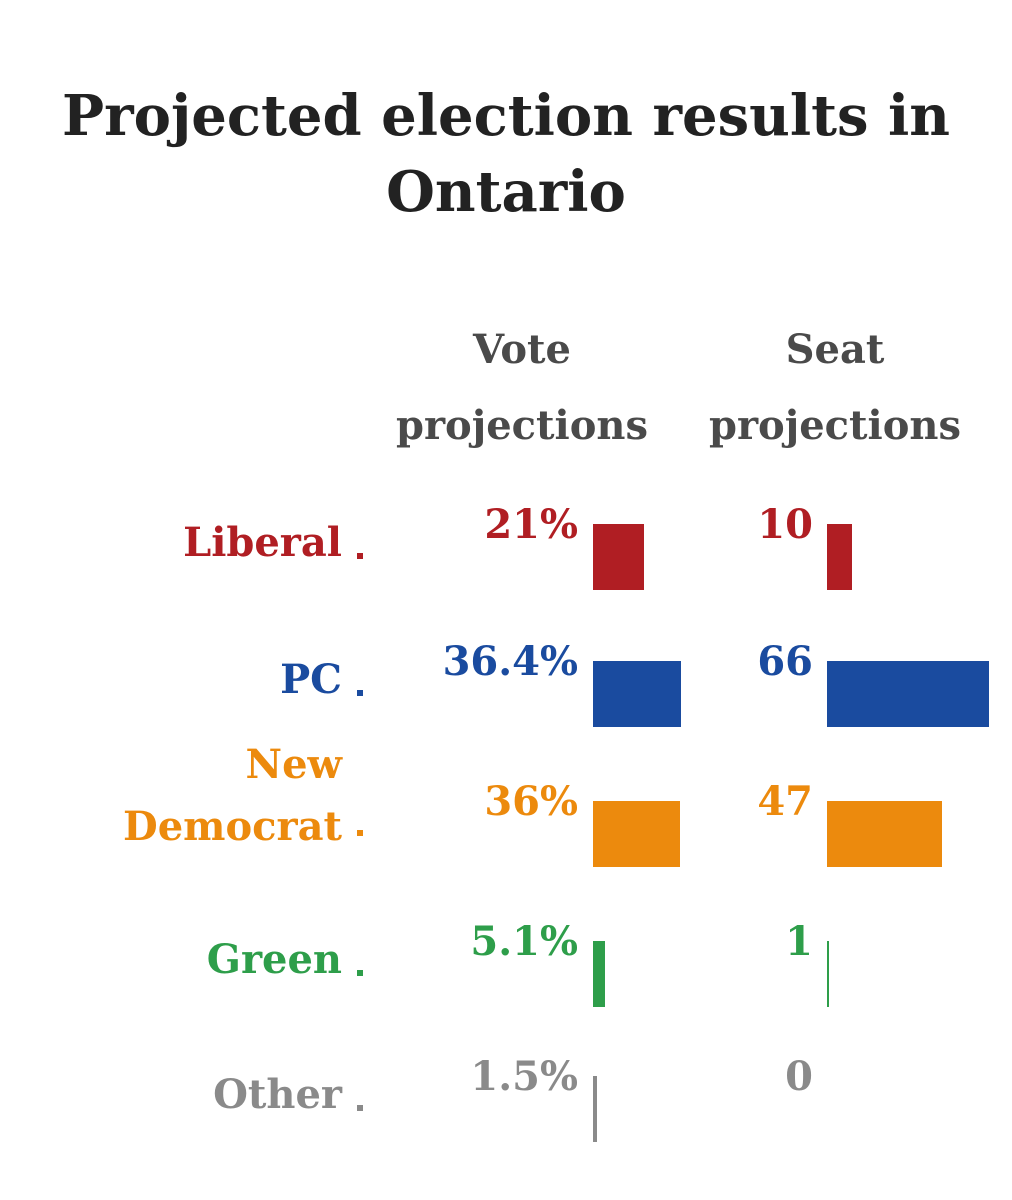 This screenshot has width=1012, height=1200. I want to click on party-label-green: Green, so click(274, 959).